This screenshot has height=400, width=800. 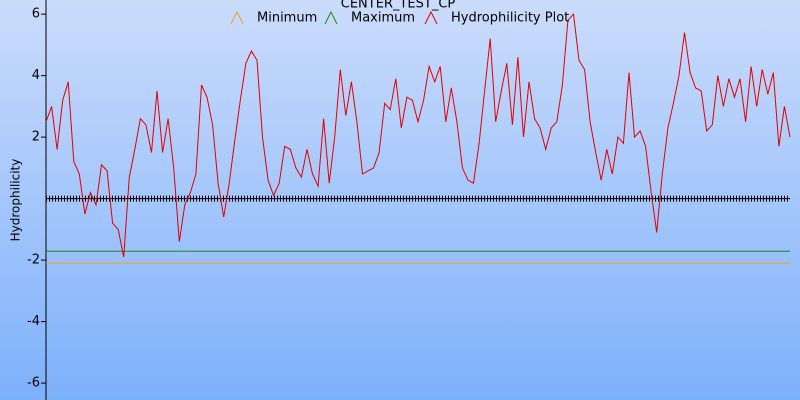 What do you see at coordinates (33, 321) in the screenshot?
I see `y-tick-label: -4` at bounding box center [33, 321].